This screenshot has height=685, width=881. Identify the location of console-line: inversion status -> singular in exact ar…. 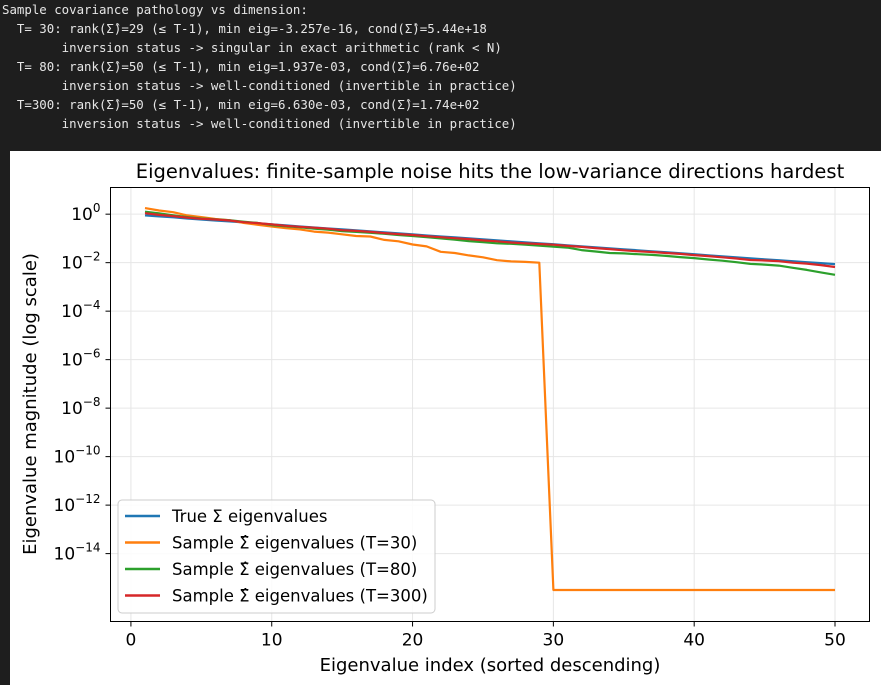
(252, 47).